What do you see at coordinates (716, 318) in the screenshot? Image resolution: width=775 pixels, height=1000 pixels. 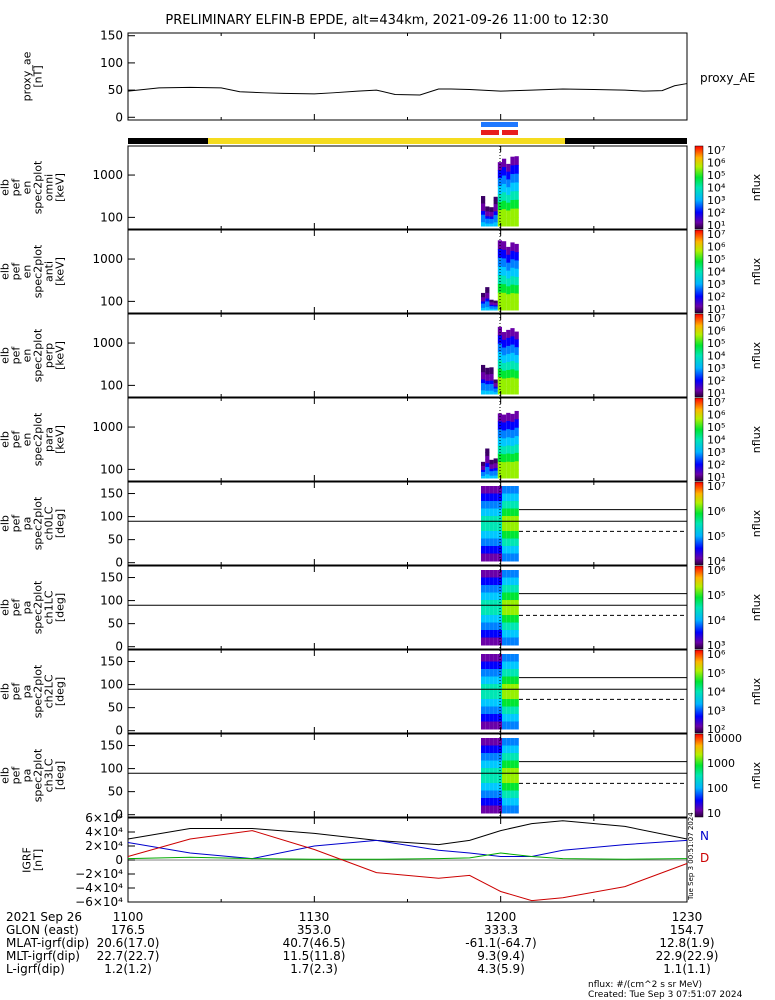 I see `colorbar-tick-3-0: 10⁷` at bounding box center [716, 318].